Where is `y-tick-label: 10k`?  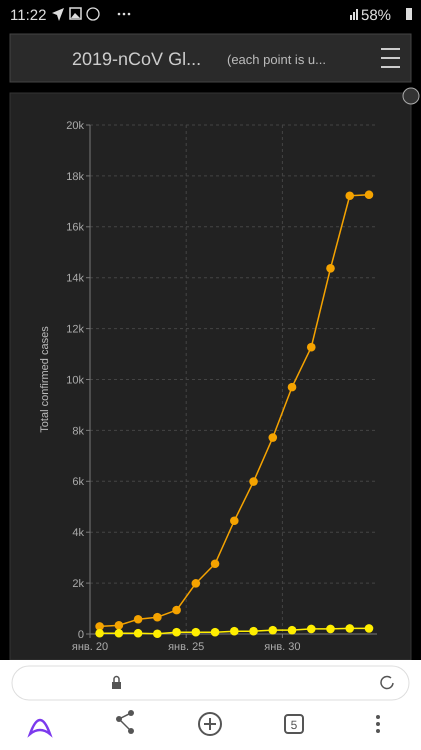
y-tick-label: 10k is located at coordinates (75, 380).